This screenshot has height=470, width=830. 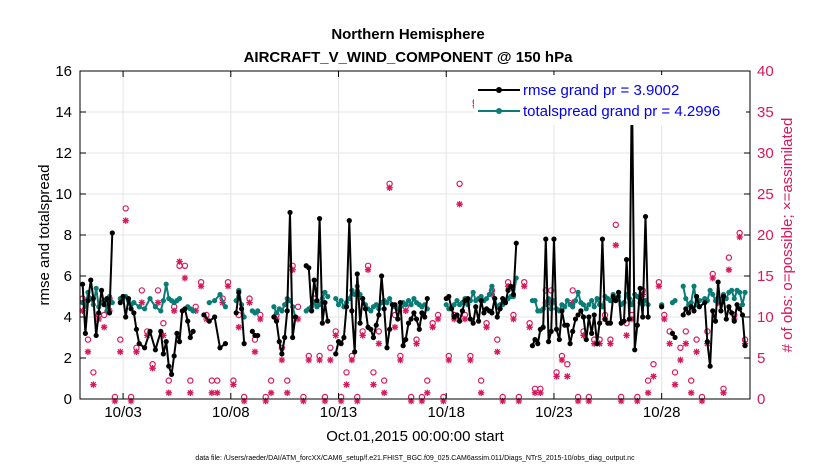 I want to click on y-axis-label: rmse and totalspread, so click(x=44, y=235).